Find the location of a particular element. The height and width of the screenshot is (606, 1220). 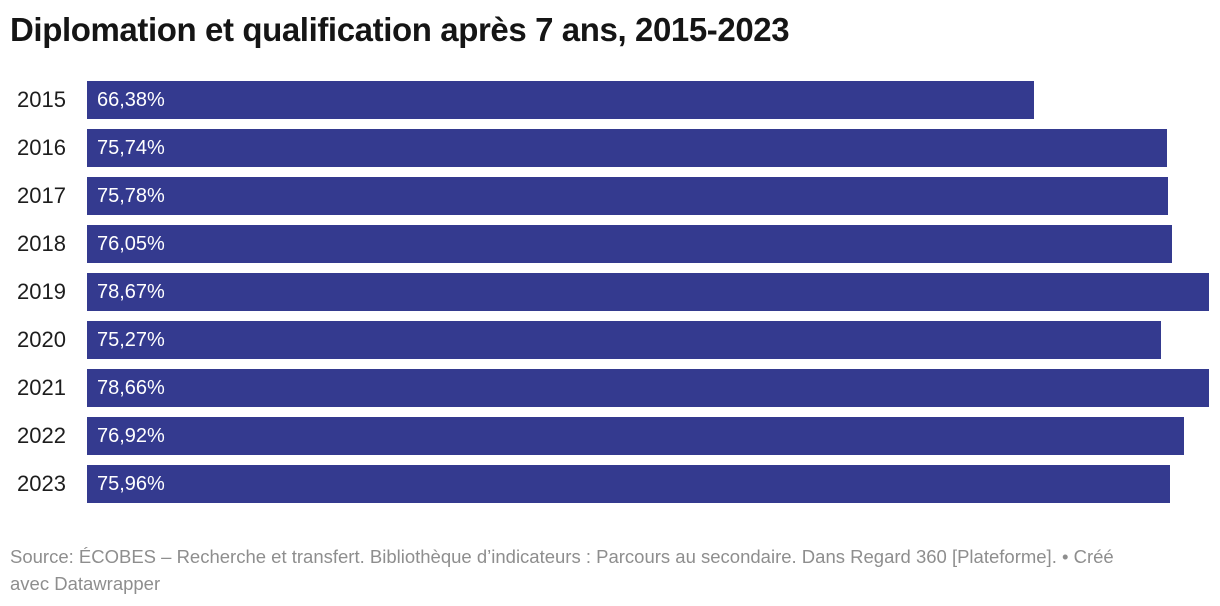

chart-row: 2018 76,05% is located at coordinates (609, 244).